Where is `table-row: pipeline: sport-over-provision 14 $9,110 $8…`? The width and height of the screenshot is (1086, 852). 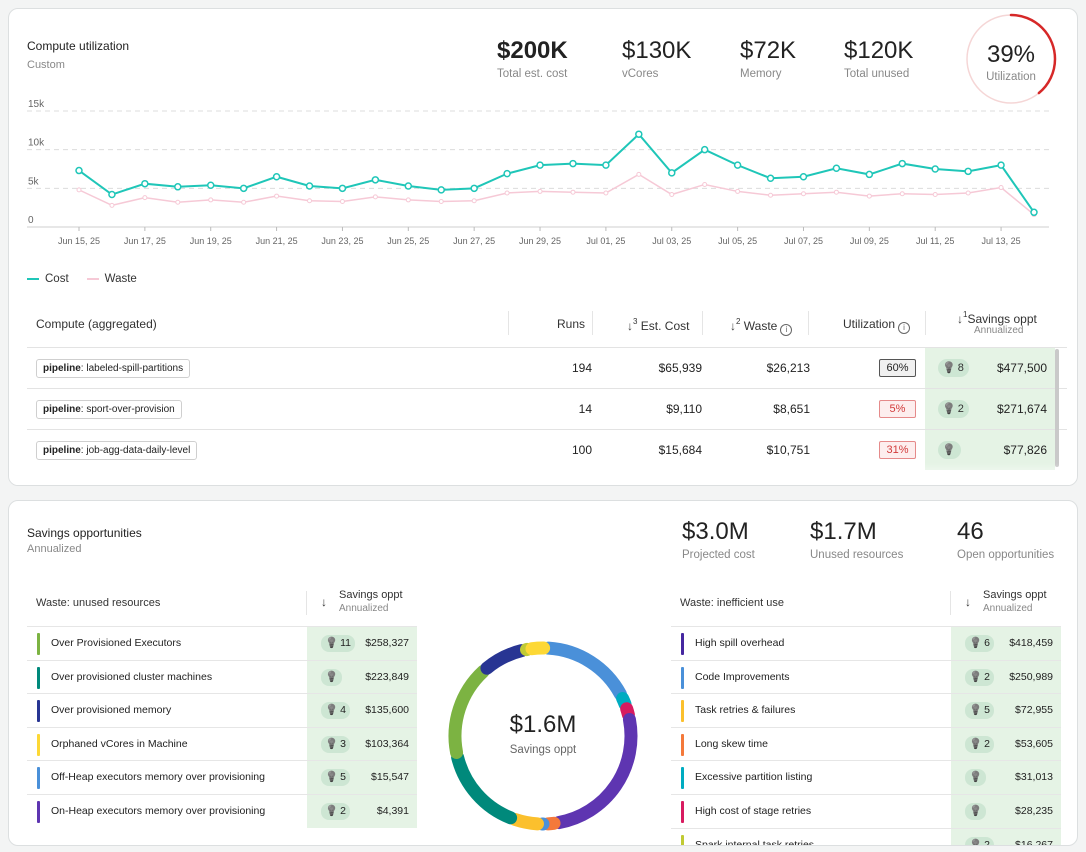 table-row: pipeline: sport-over-provision 14 $9,110 $8… is located at coordinates (547, 408).